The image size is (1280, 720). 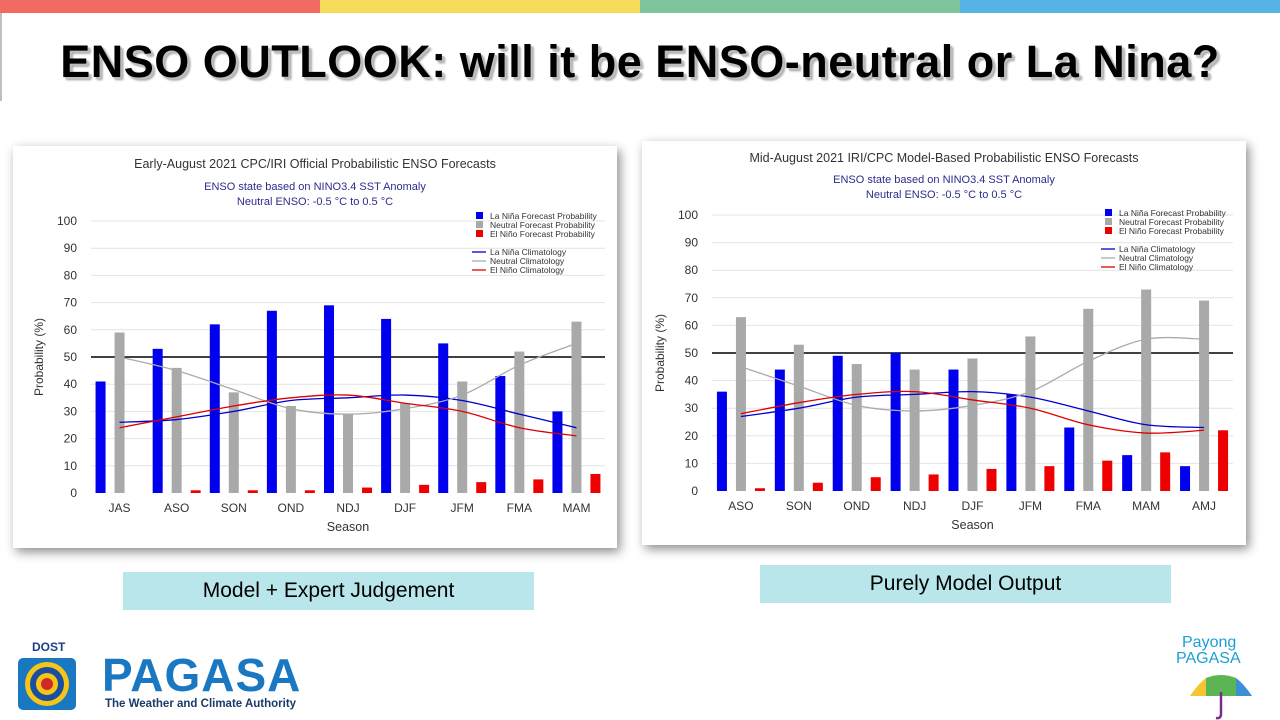 I want to click on y-tick-label: 20, so click(x=71, y=439).